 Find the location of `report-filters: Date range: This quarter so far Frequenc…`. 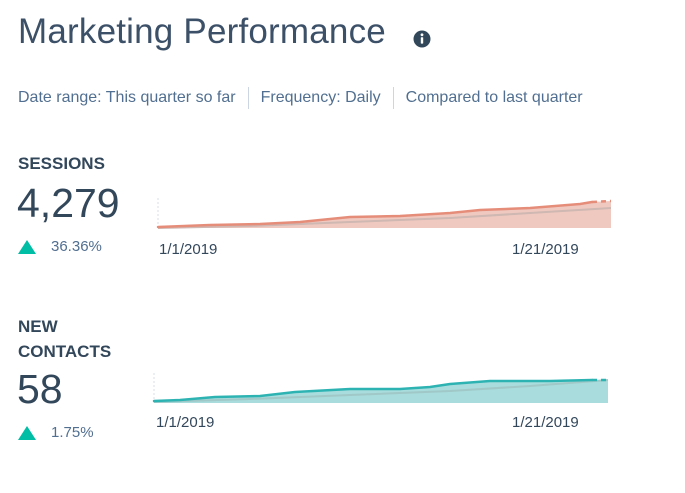

report-filters: Date range: This quarter so far Frequenc… is located at coordinates (300, 98).